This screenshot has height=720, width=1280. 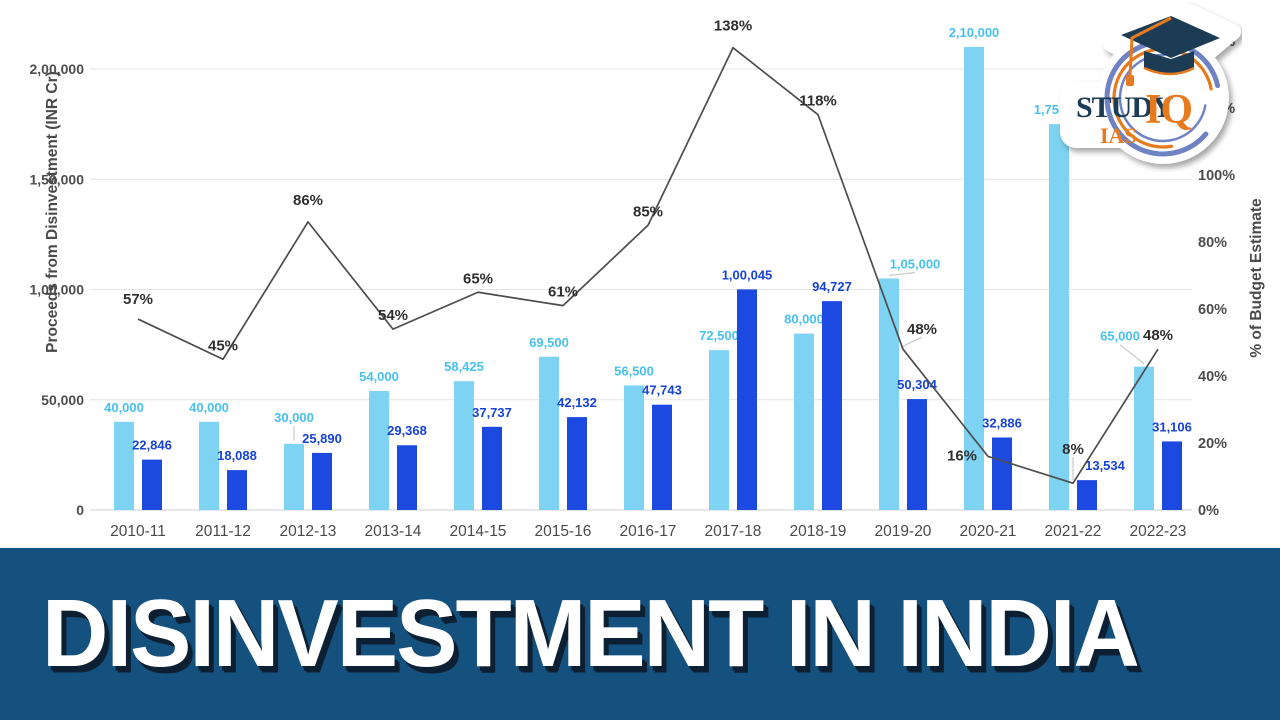 What do you see at coordinates (478, 531) in the screenshot?
I see `x-axis-label: 2014-15` at bounding box center [478, 531].